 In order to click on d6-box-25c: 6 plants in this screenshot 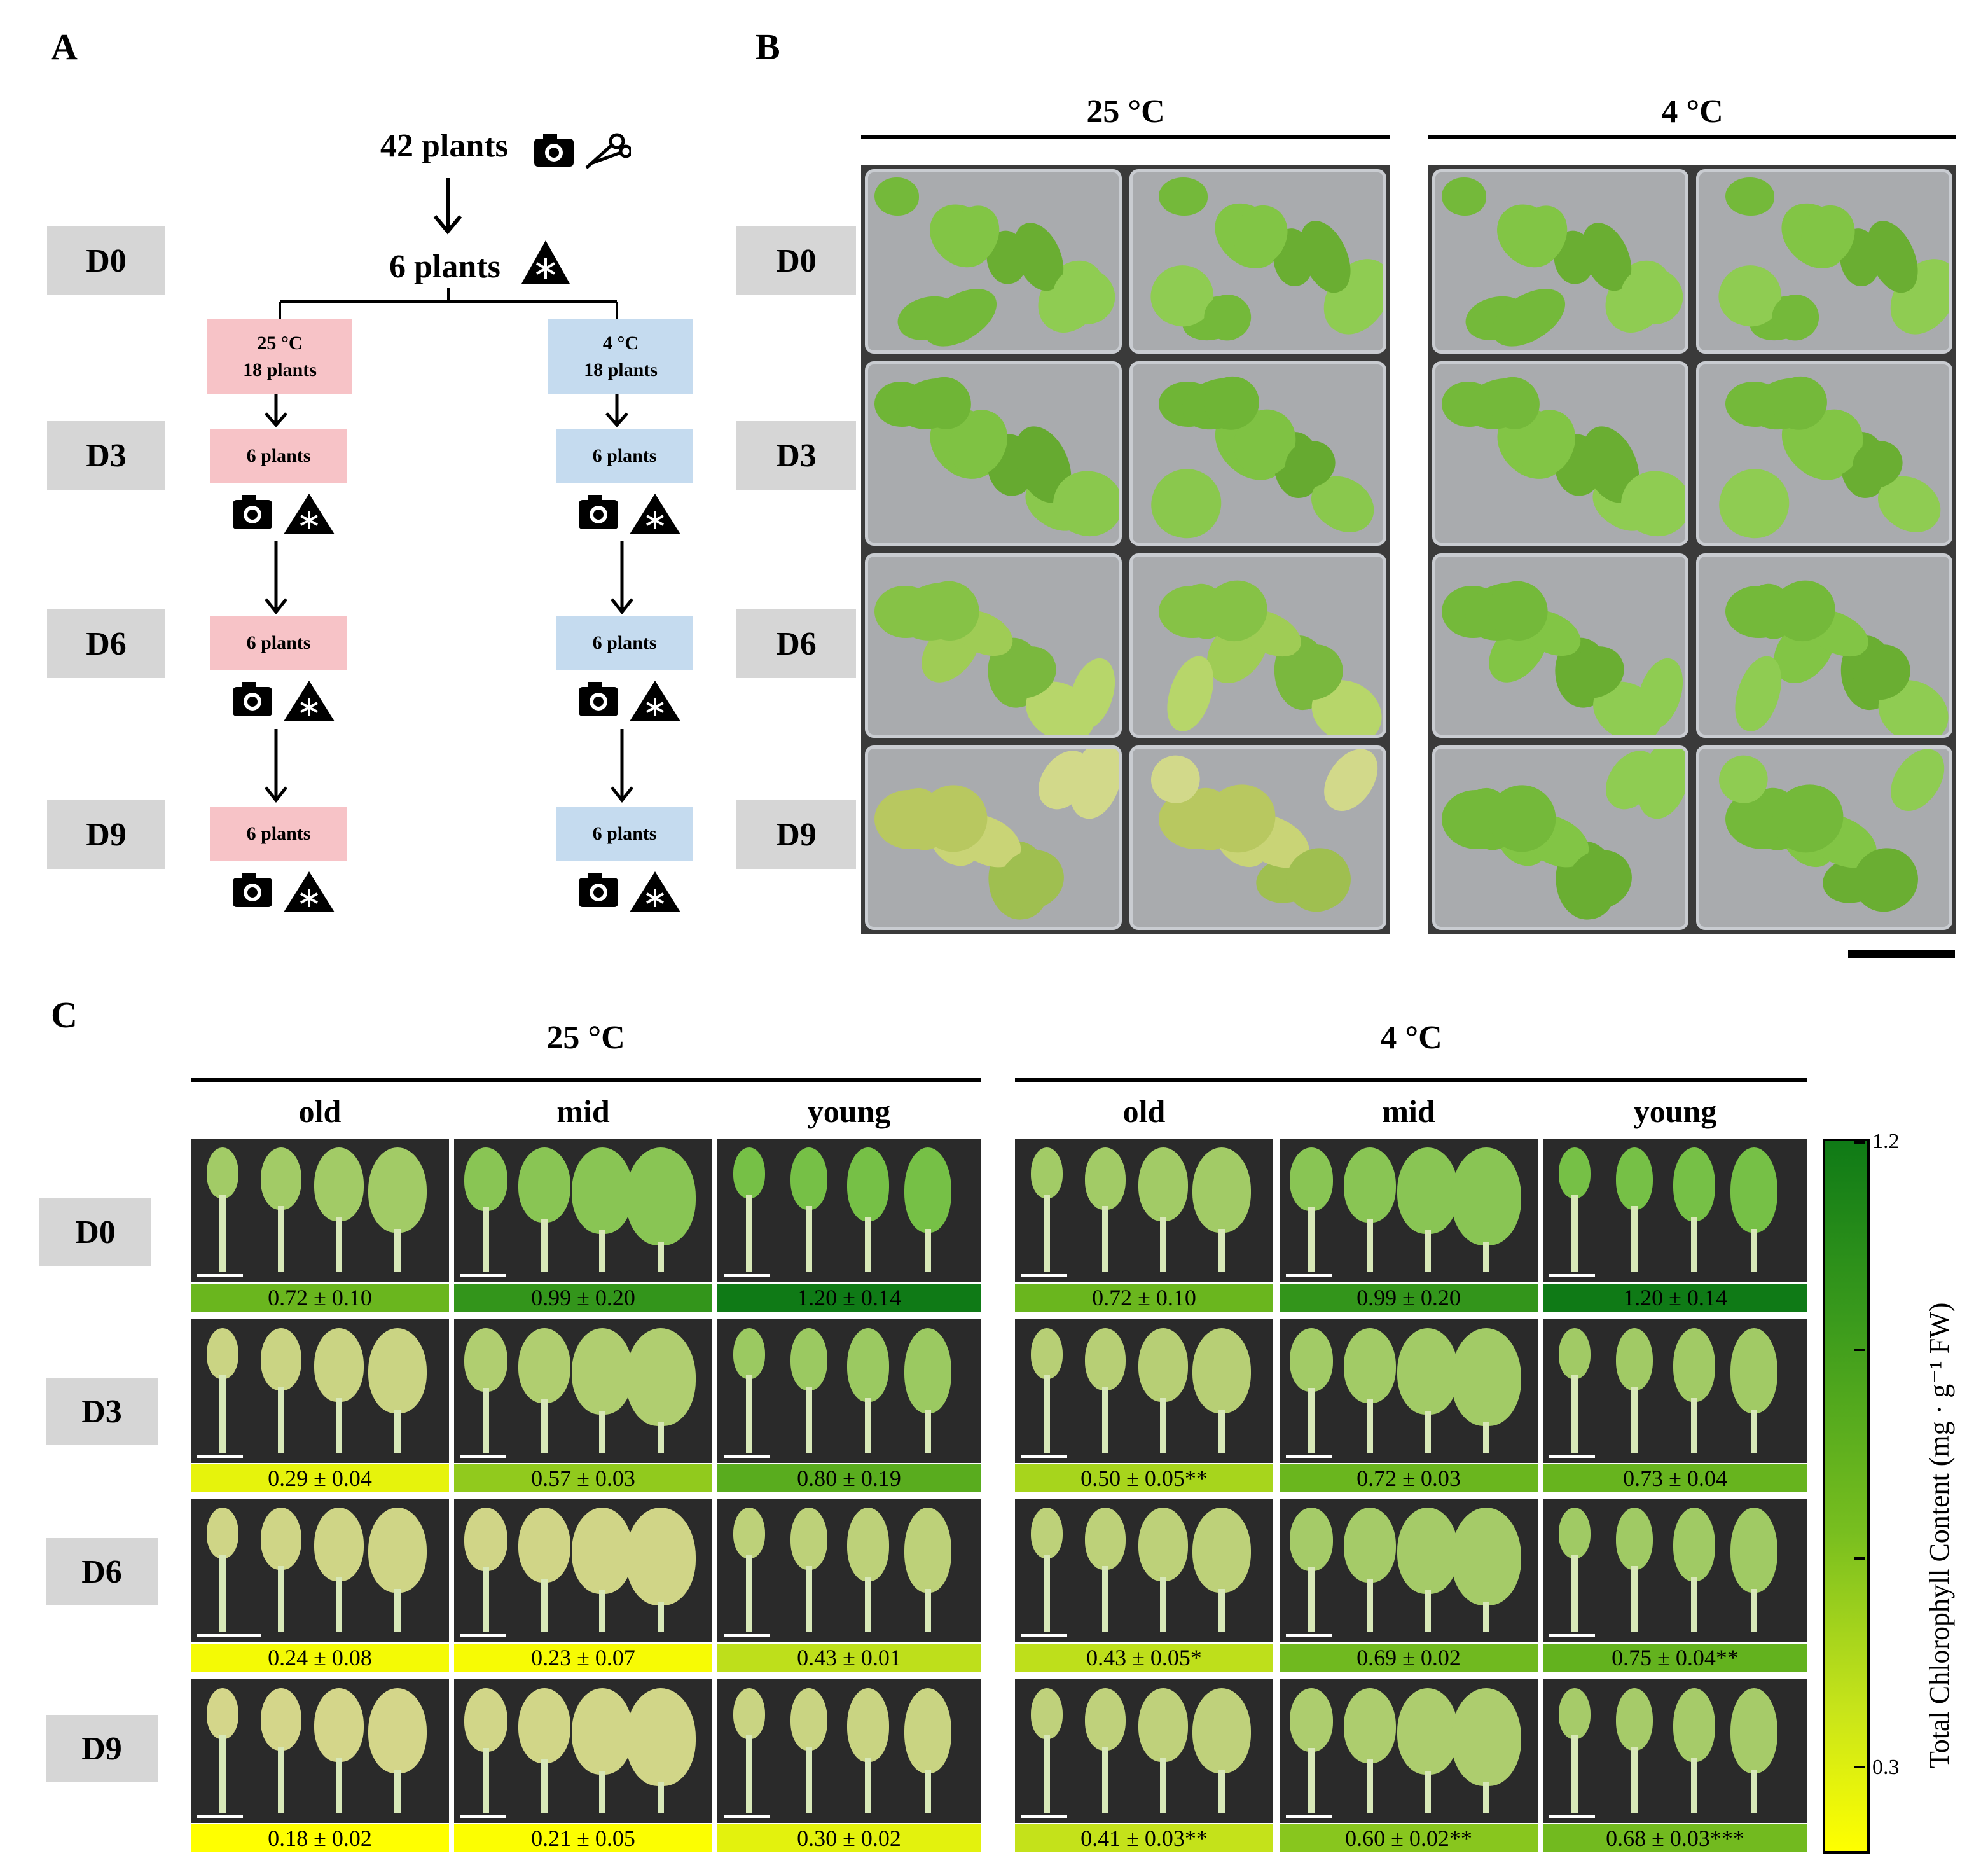, I will do `click(278, 643)`.